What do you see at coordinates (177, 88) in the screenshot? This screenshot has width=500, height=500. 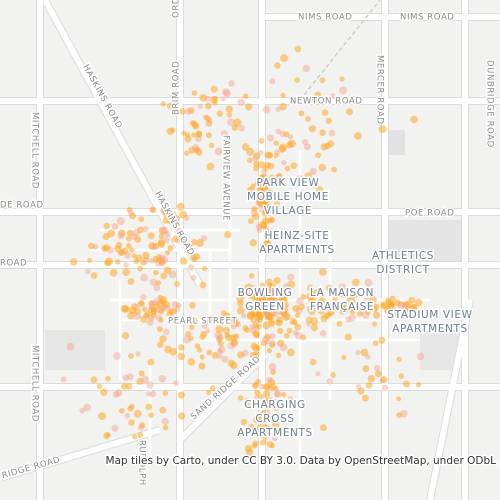 I see `road-label: BRIM ROAD` at bounding box center [177, 88].